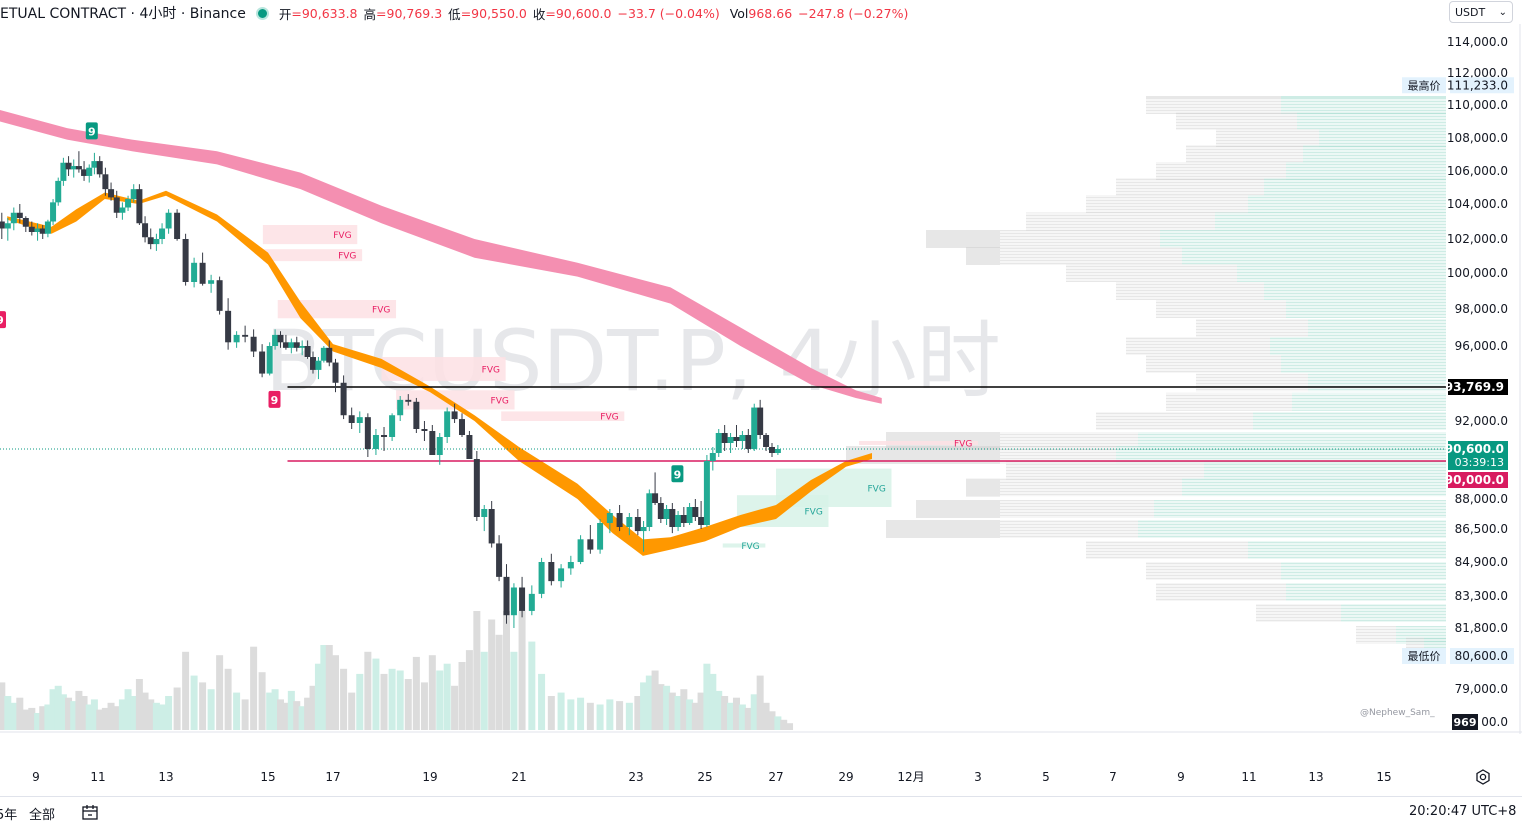 The width and height of the screenshot is (1522, 827). Describe the element at coordinates (704, 777) in the screenshot. I see `x-tick-label: 25` at that location.